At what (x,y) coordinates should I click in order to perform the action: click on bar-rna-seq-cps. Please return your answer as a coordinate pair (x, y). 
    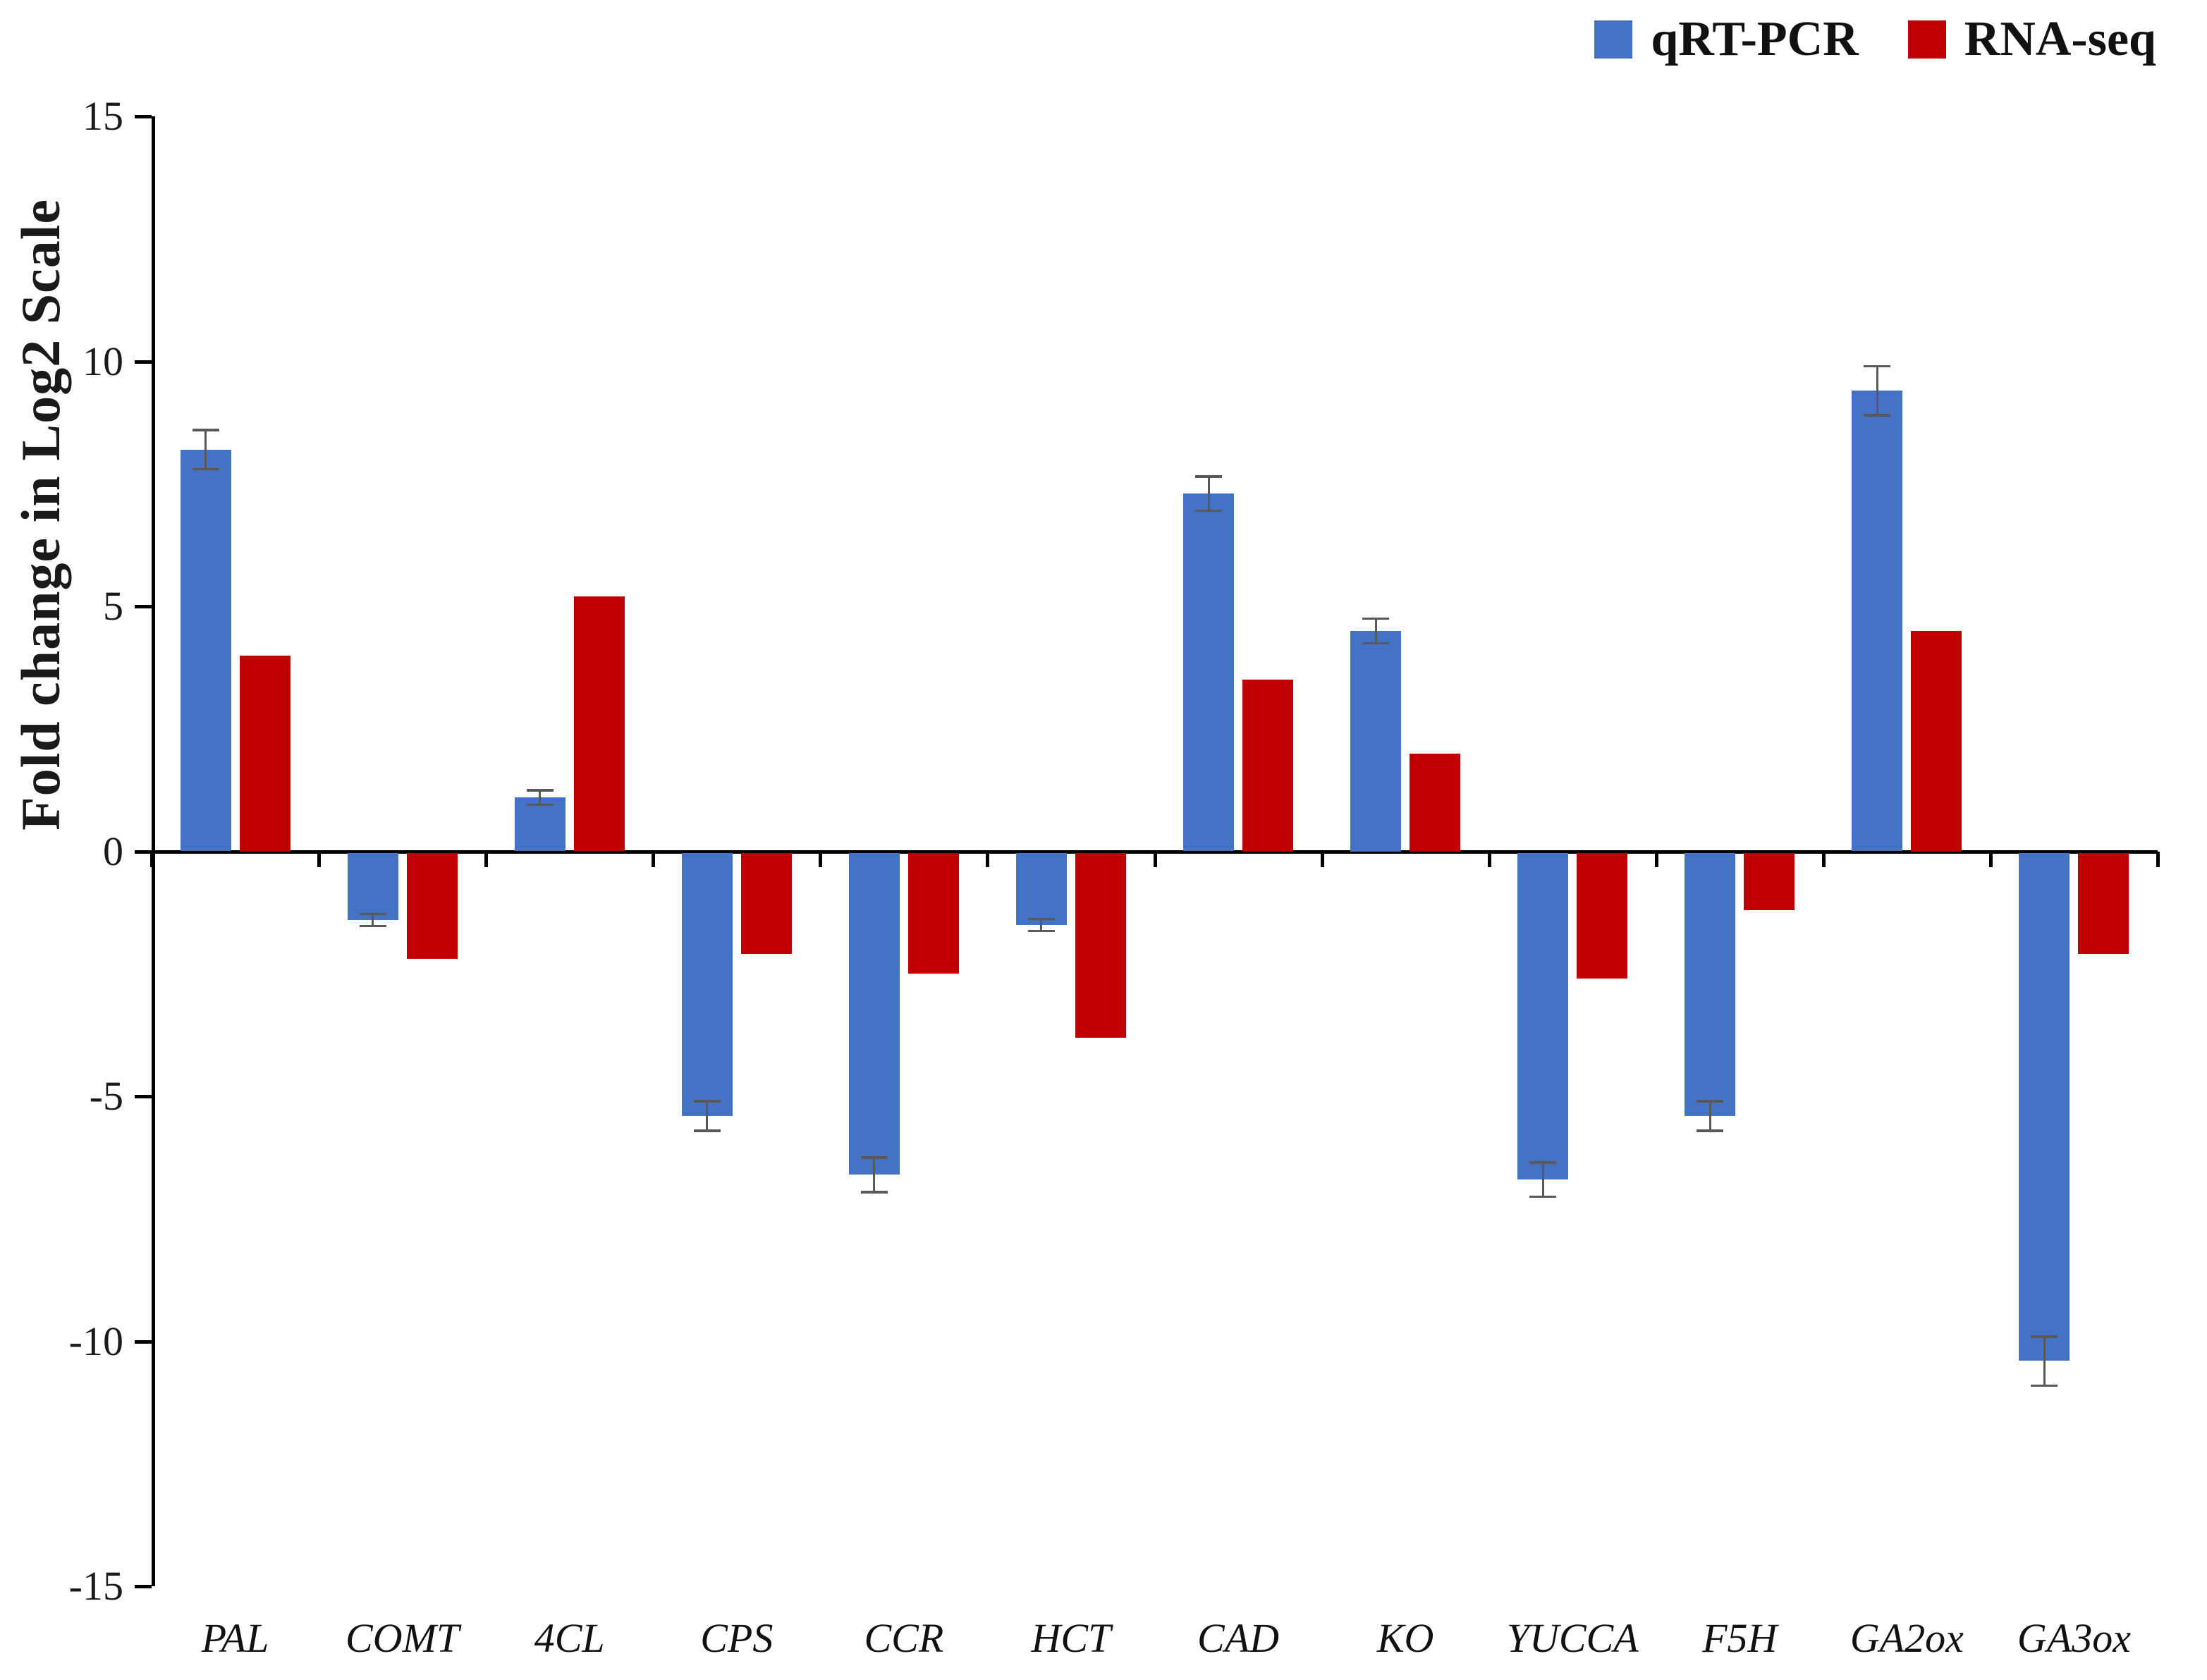
    Looking at the image, I should click on (766, 903).